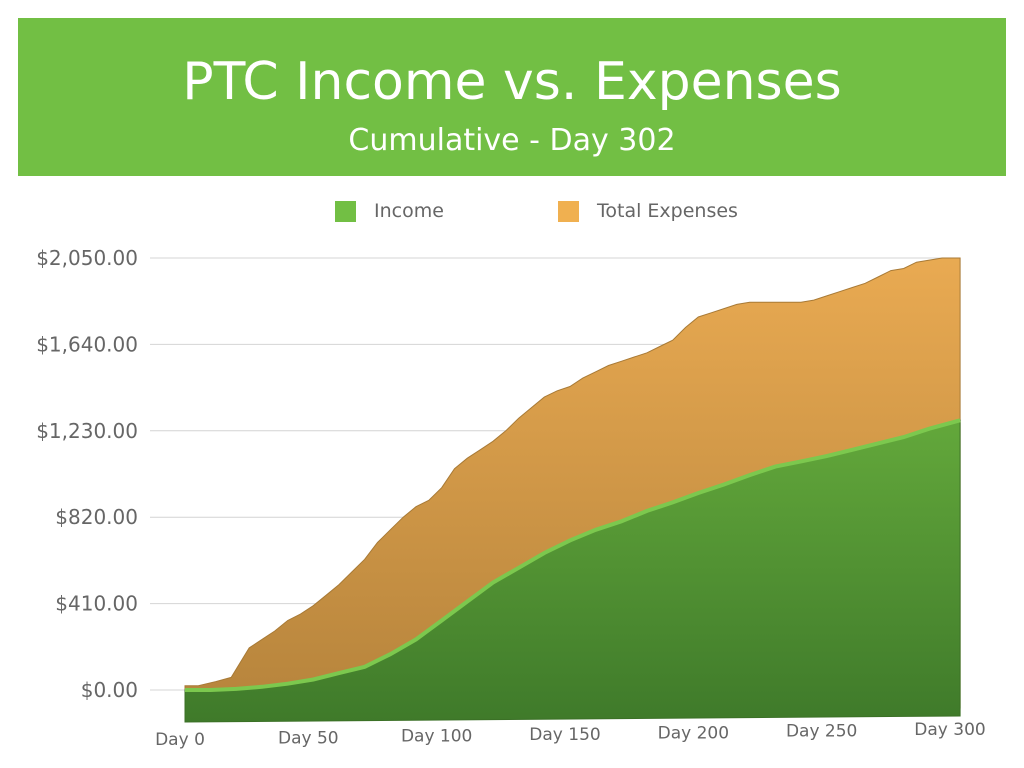 The width and height of the screenshot is (1024, 768). What do you see at coordinates (308, 738) in the screenshot?
I see `x-tick-label: Day 50` at bounding box center [308, 738].